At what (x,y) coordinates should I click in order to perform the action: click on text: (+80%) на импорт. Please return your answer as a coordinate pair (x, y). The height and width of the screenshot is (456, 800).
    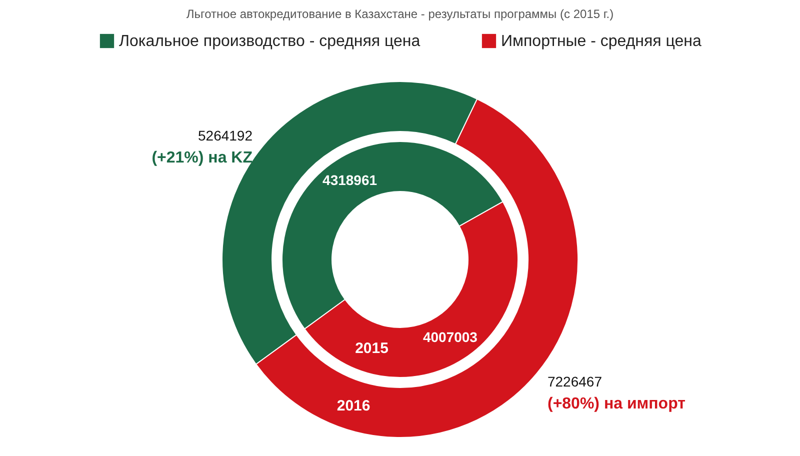
    Looking at the image, I should click on (616, 403).